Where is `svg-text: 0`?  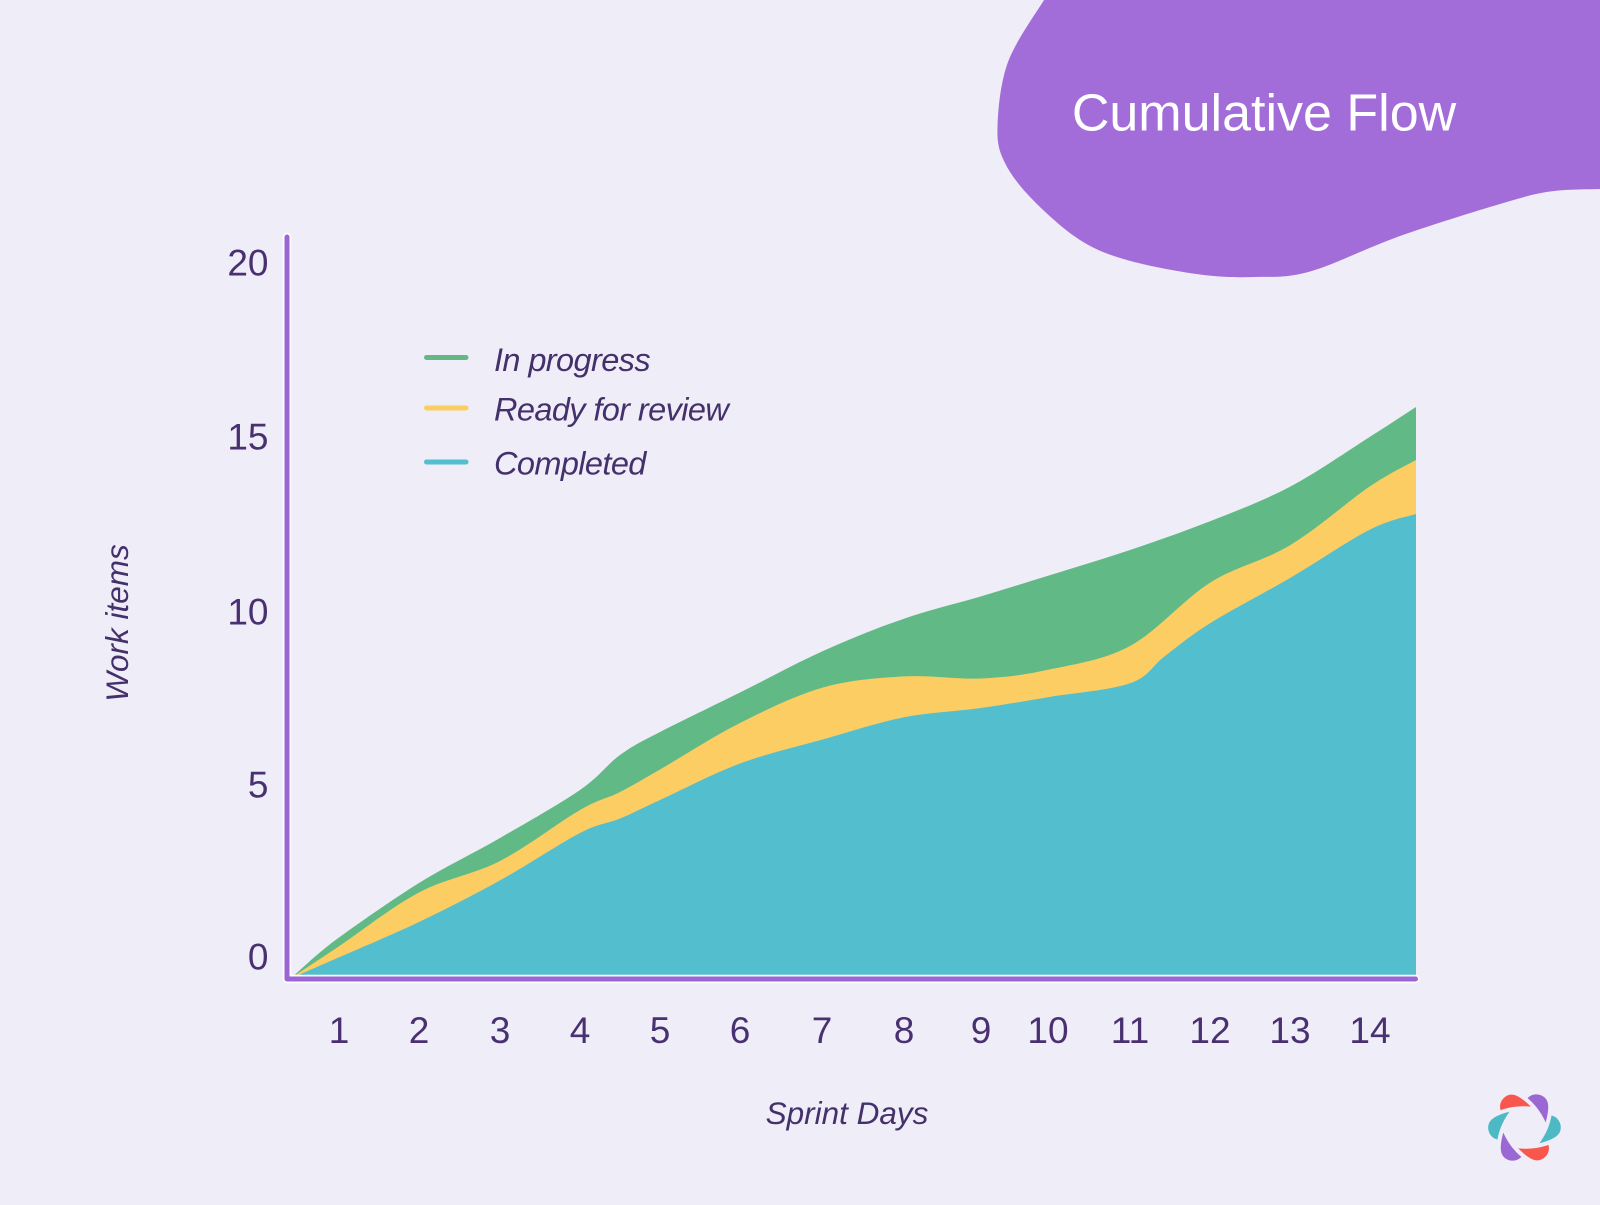 svg-text: 0 is located at coordinates (258, 957).